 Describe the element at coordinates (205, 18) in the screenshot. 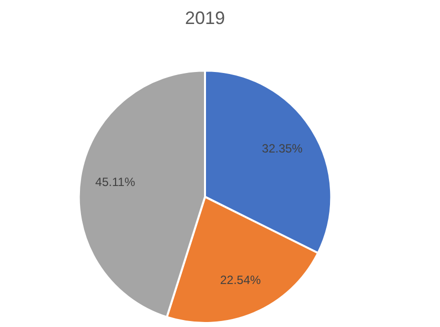

I see `chart-title: 2019` at that location.